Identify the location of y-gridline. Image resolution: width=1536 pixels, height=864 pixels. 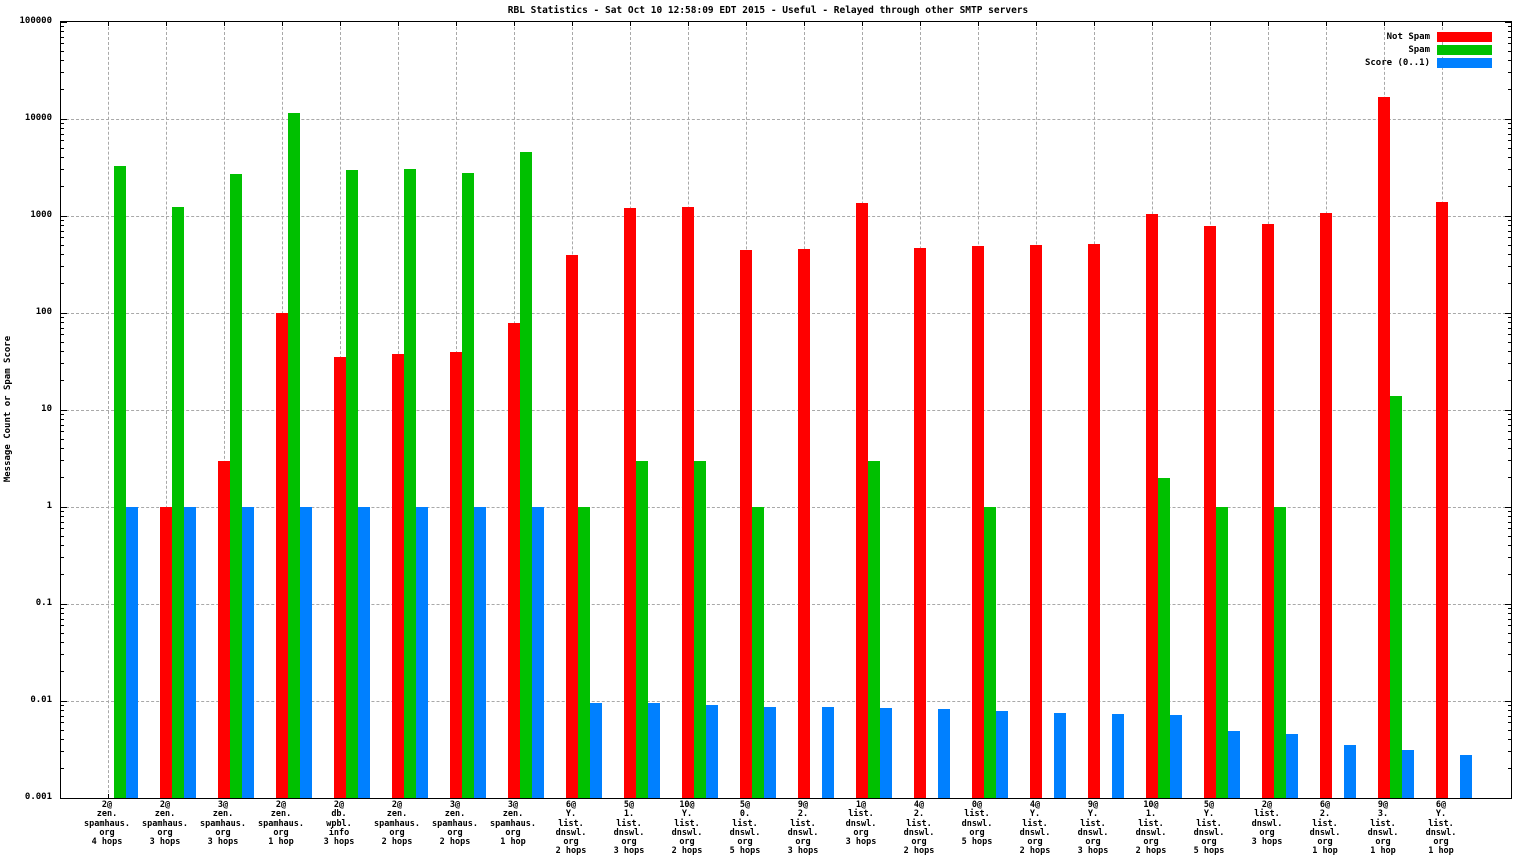
(786, 119).